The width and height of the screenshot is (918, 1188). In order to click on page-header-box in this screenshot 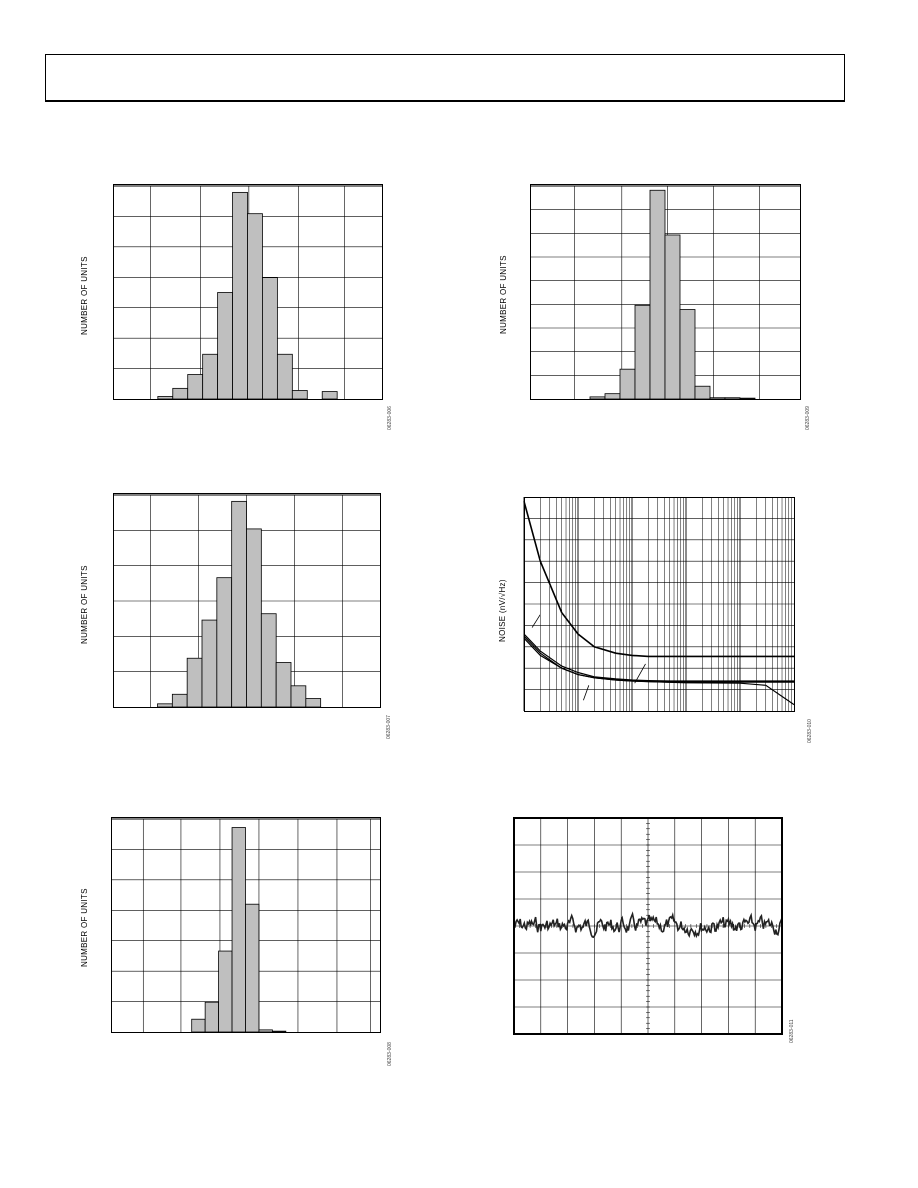, I will do `click(445, 78)`.